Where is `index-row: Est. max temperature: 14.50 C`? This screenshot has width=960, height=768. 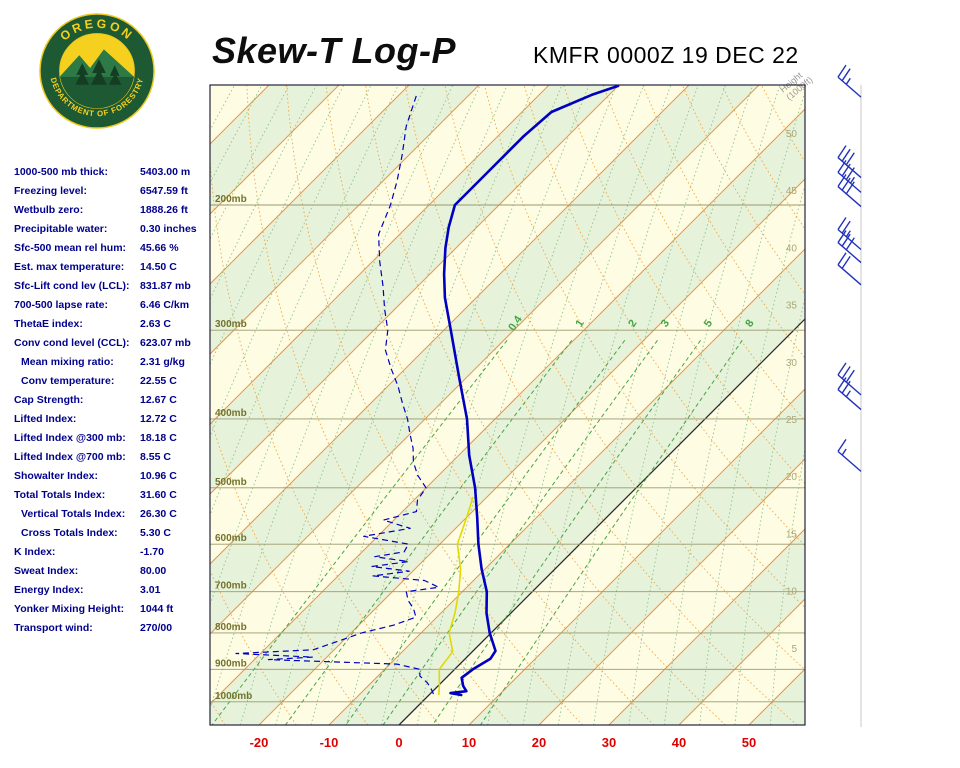
index-row: Est. max temperature: 14.50 C is located at coordinates (112, 266).